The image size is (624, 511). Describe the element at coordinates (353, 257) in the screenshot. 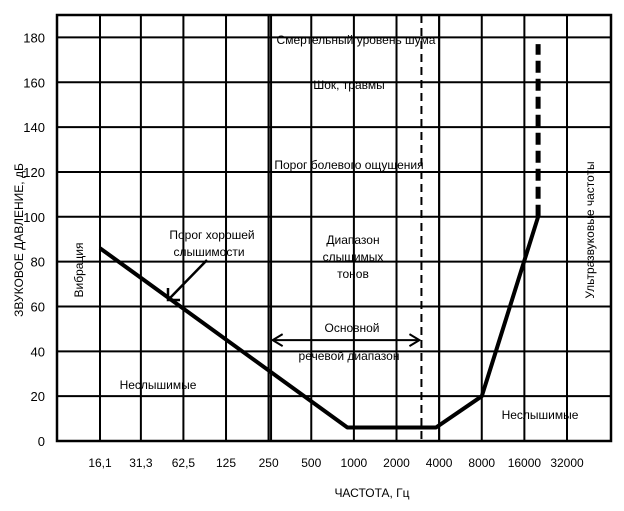

I see `annotation-range-line2: слышимых` at that location.